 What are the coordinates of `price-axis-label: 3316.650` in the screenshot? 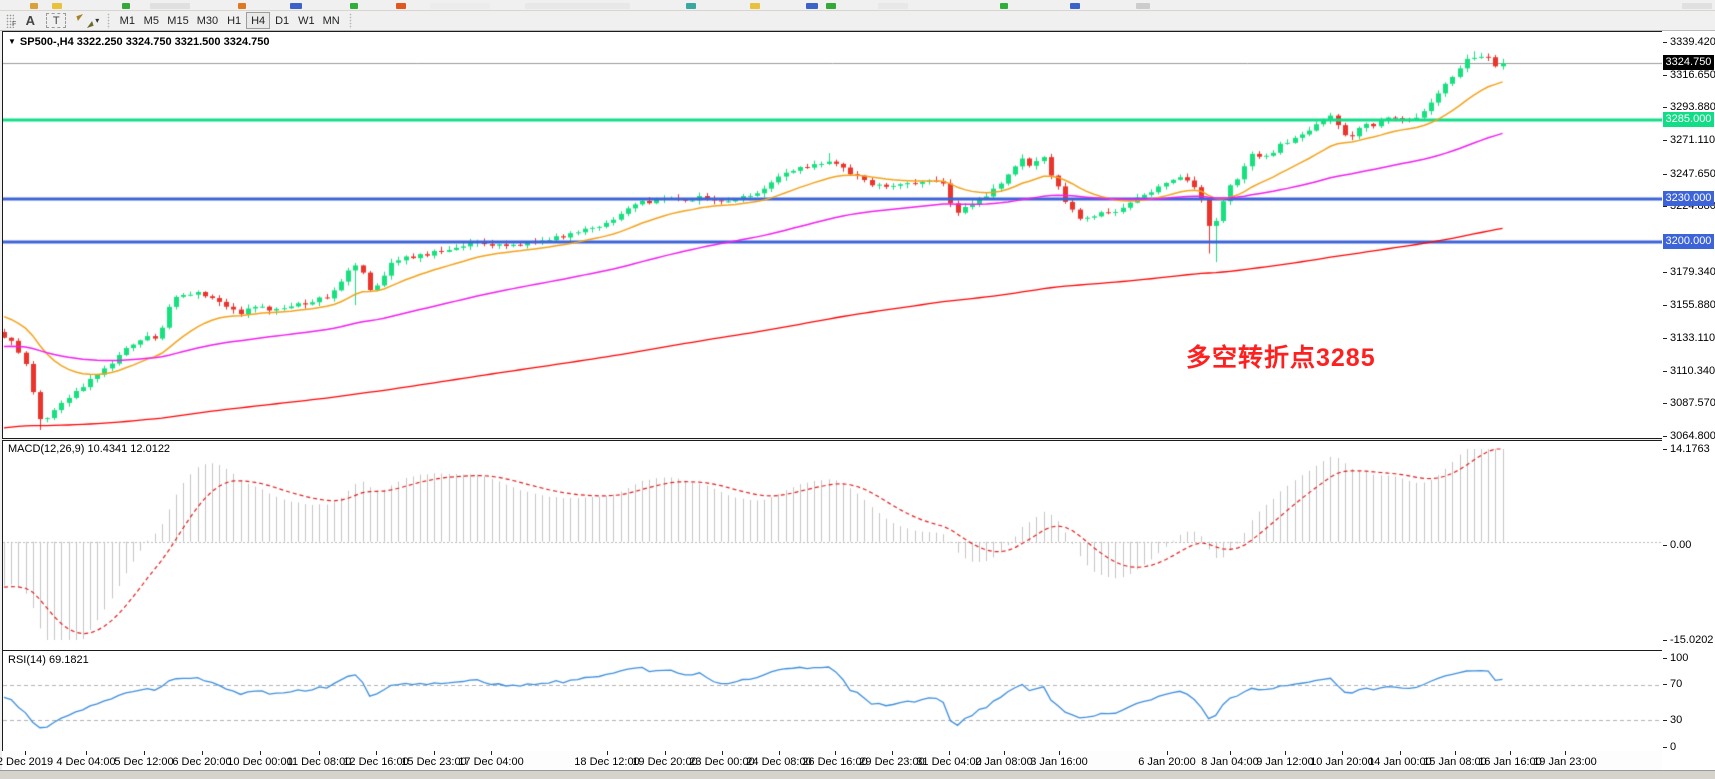 It's located at (1692, 75).